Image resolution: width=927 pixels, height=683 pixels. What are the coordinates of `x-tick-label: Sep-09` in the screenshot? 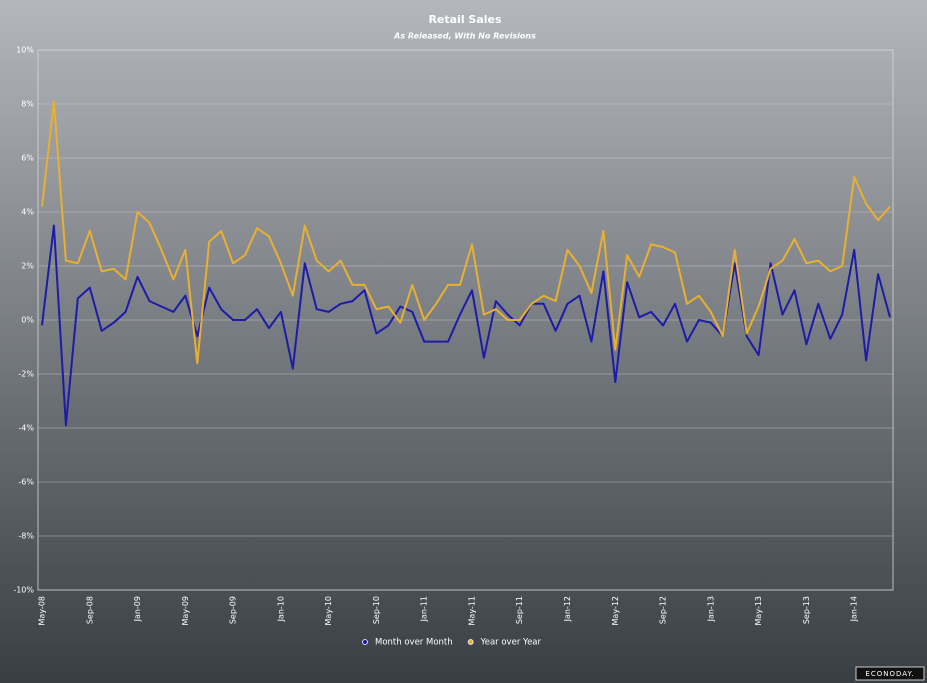 It's located at (233, 610).